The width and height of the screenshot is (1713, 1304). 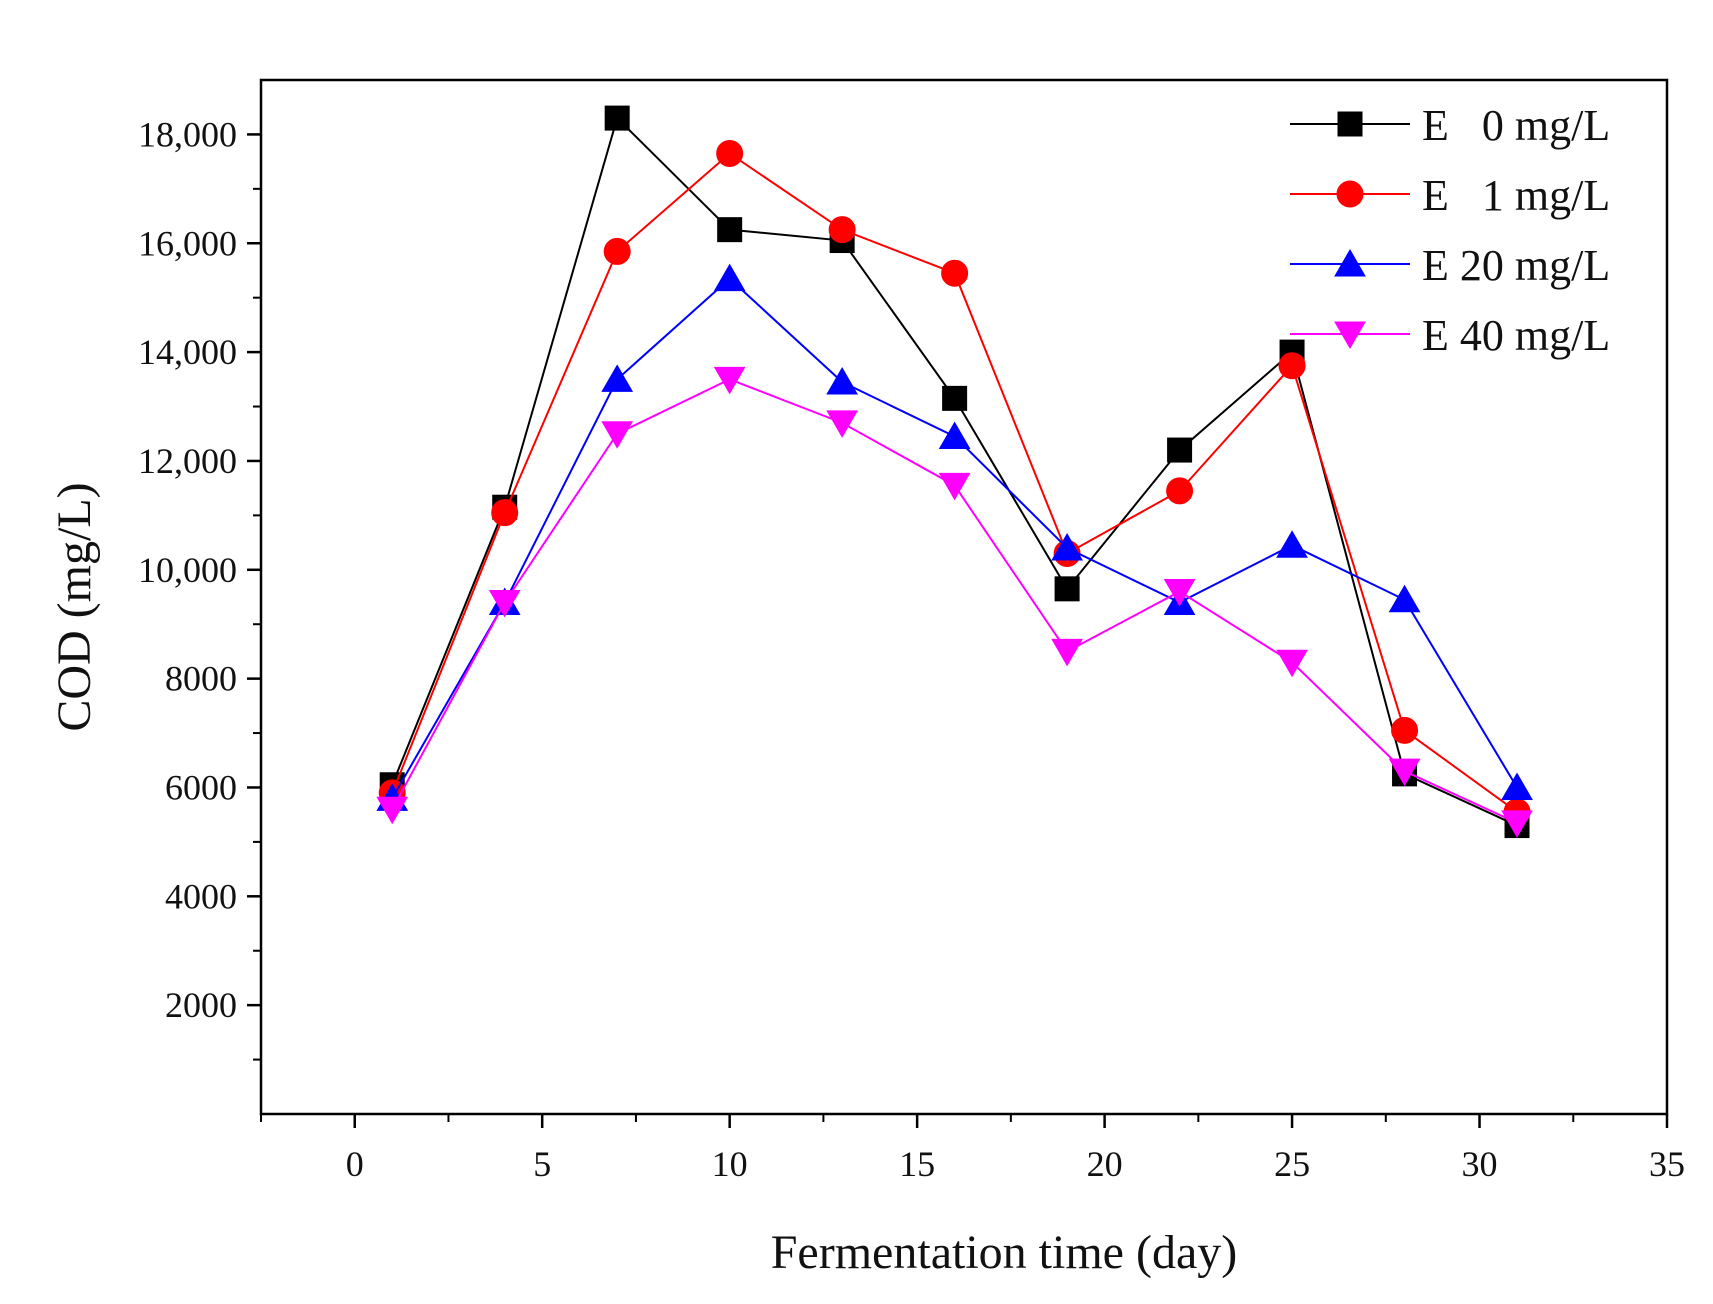 I want to click on x-tick-label: 10, so click(x=730, y=1164).